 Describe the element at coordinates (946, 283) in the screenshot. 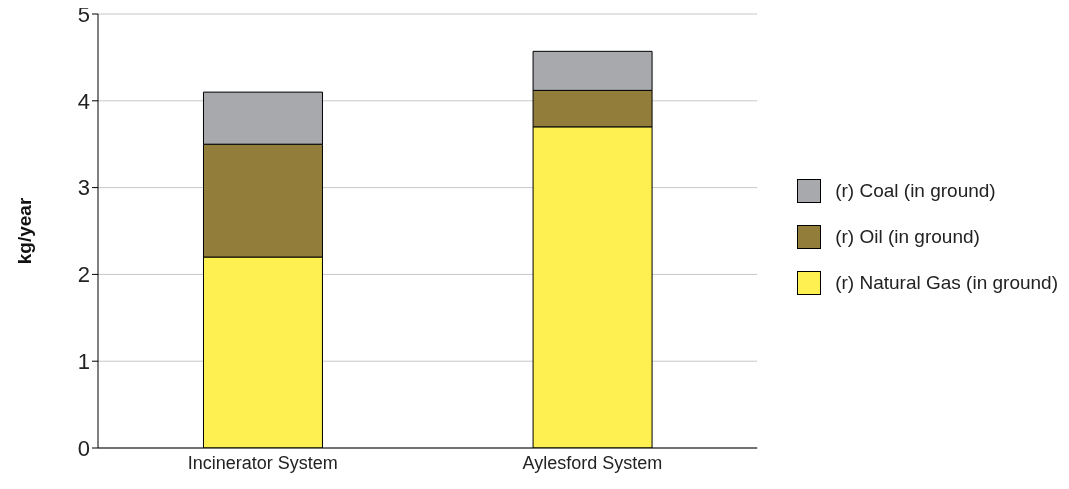

I see `legend-label: (r) Natural Gas (in ground)` at that location.